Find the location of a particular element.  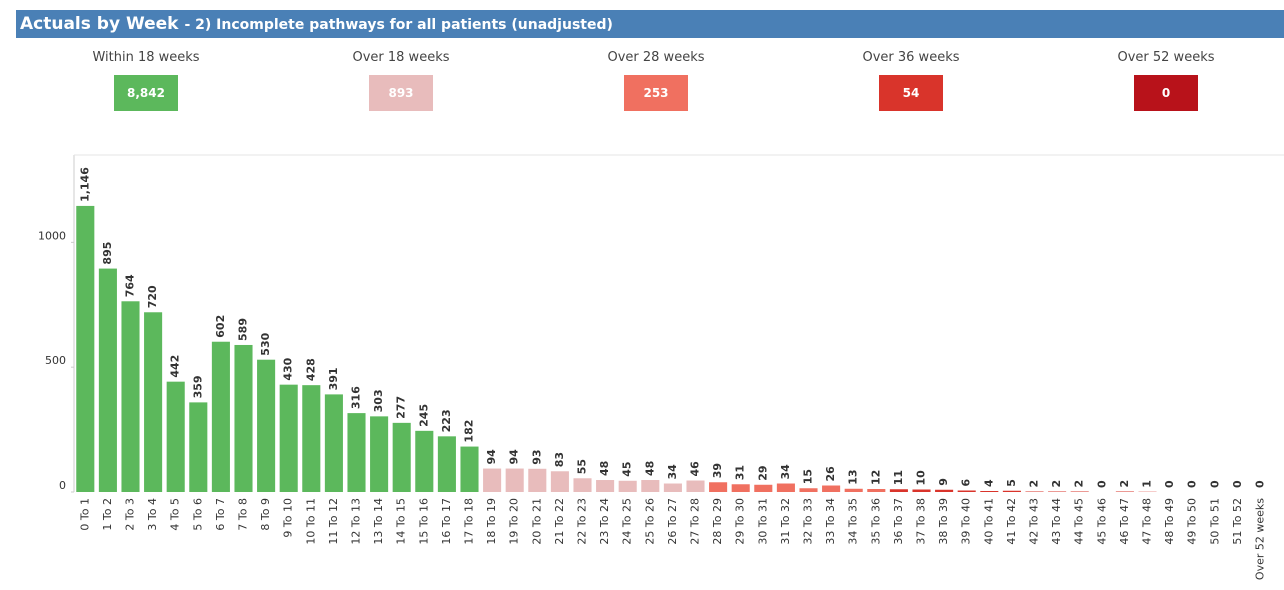

x-tick-label: 6 To 7 is located at coordinates (220, 514).